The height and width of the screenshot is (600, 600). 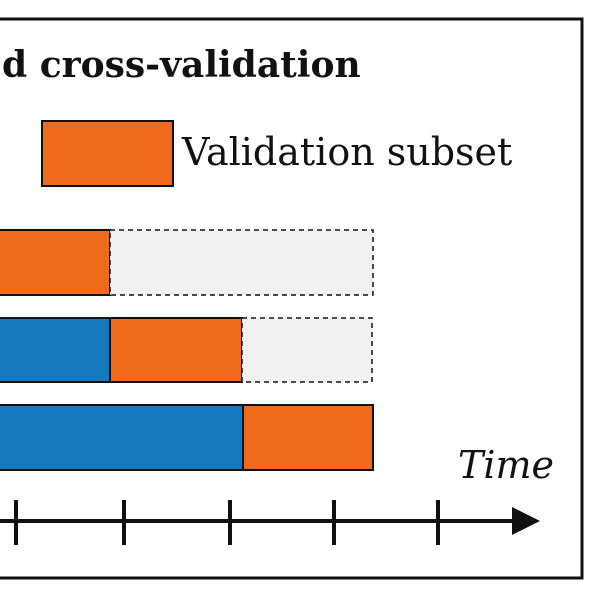 What do you see at coordinates (107, 153) in the screenshot?
I see `legend-validation-swatch` at bounding box center [107, 153].